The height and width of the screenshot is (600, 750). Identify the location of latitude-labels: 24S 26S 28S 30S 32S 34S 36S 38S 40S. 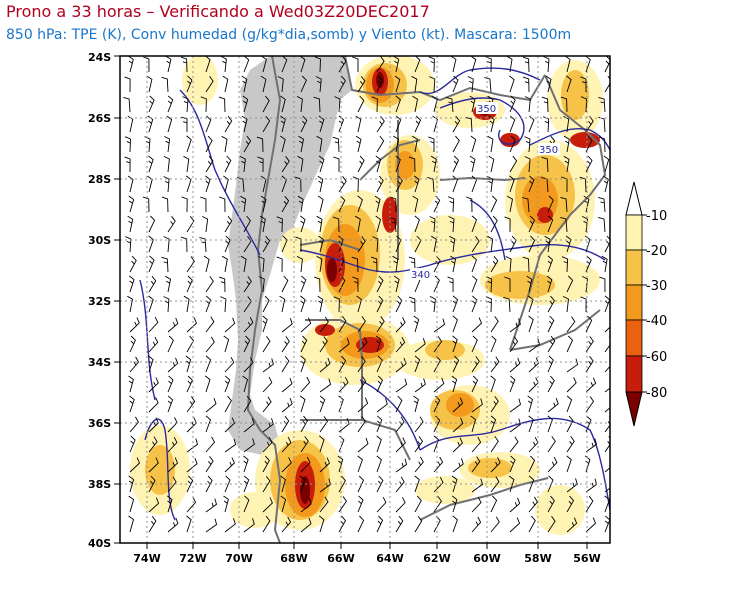
(99, 300).